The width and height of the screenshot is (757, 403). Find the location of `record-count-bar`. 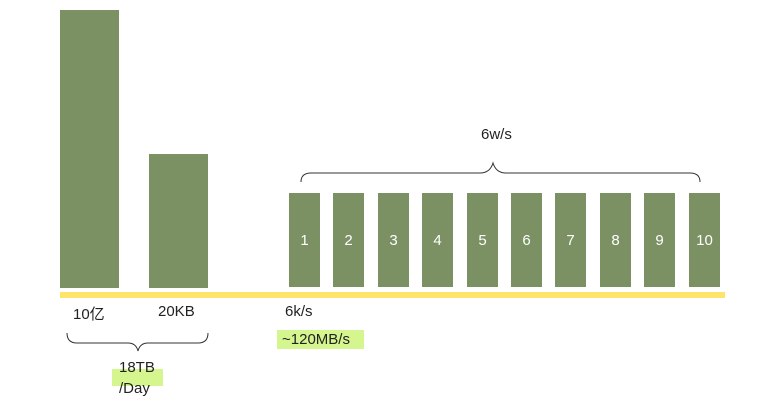

record-count-bar is located at coordinates (89, 149).